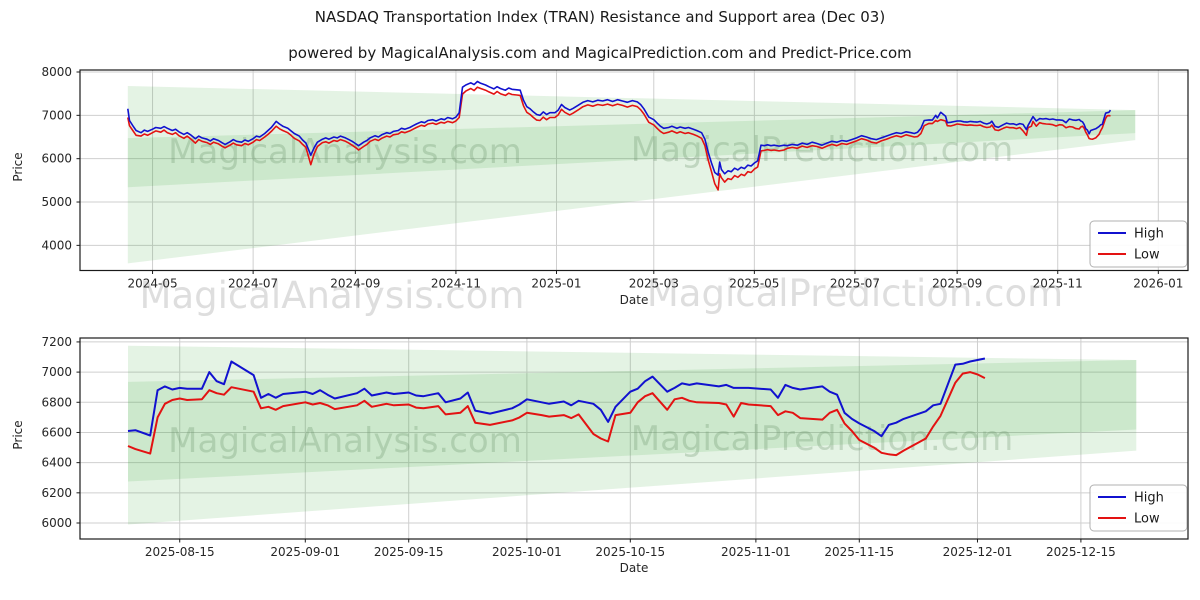 The height and width of the screenshot is (600, 1200). Describe the element at coordinates (345, 152) in the screenshot. I see `main-chart-watermark: MagicalAnalysis.com` at that location.